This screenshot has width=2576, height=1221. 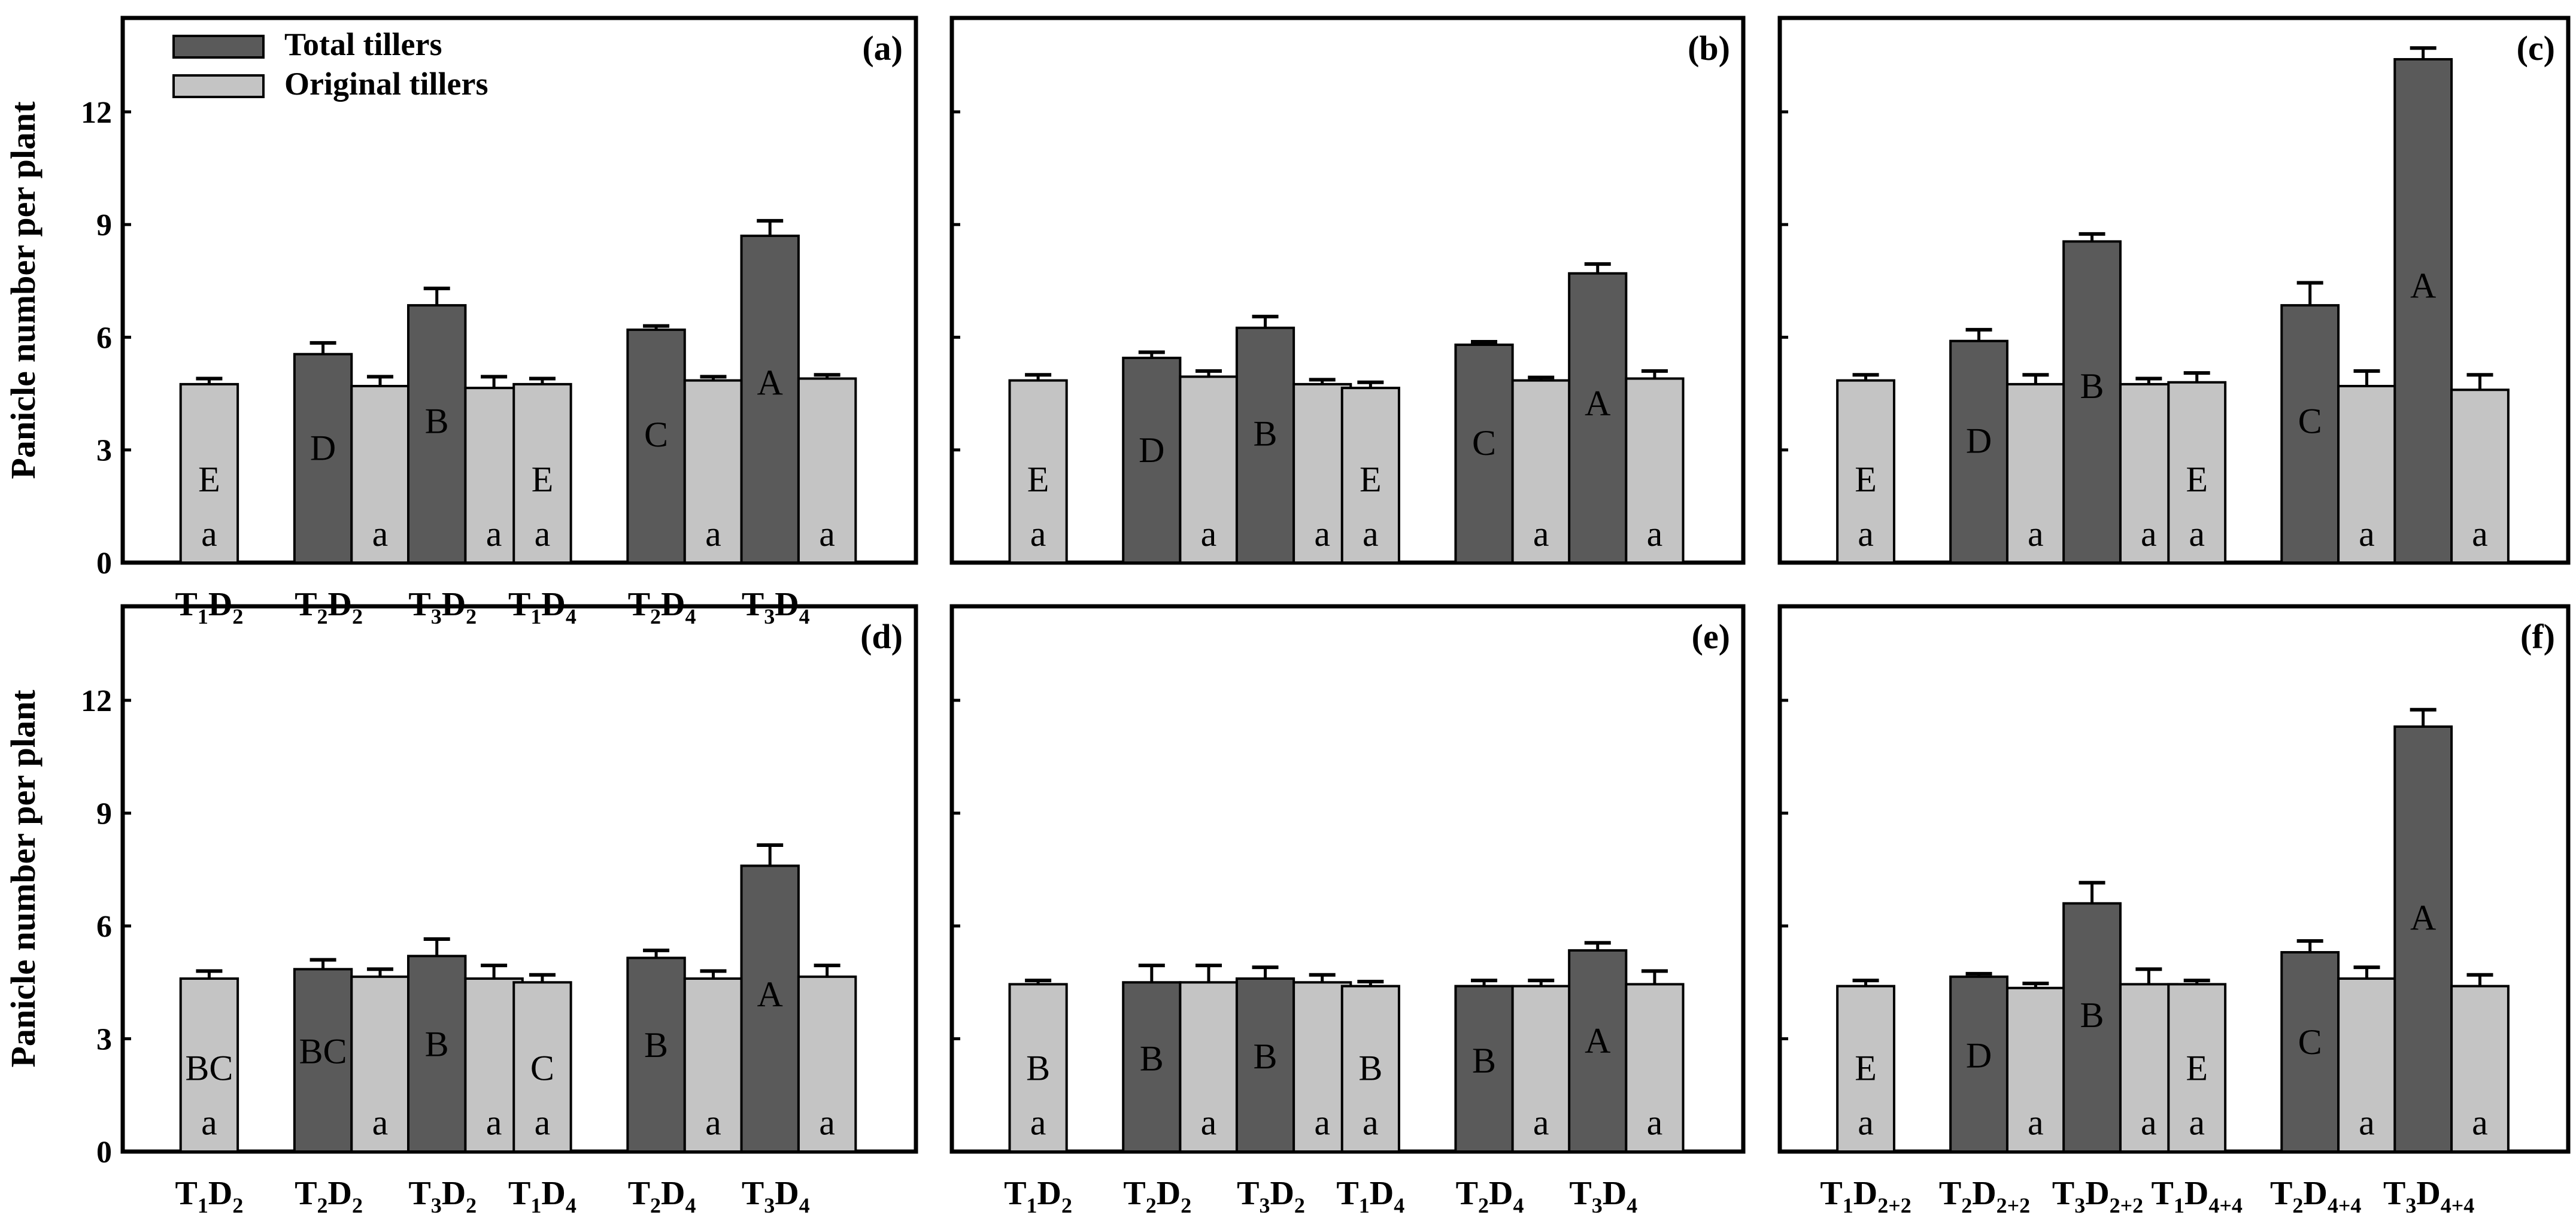 What do you see at coordinates (2197, 1196) in the screenshot?
I see `x-category-label: T1D4+4` at bounding box center [2197, 1196].